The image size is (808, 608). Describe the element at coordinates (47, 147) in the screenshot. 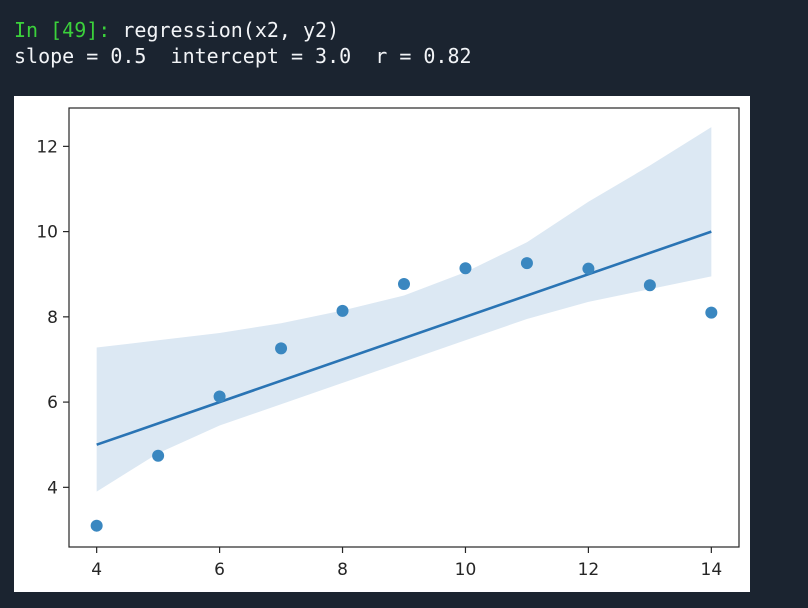

I see `y-tick-label: 12` at that location.